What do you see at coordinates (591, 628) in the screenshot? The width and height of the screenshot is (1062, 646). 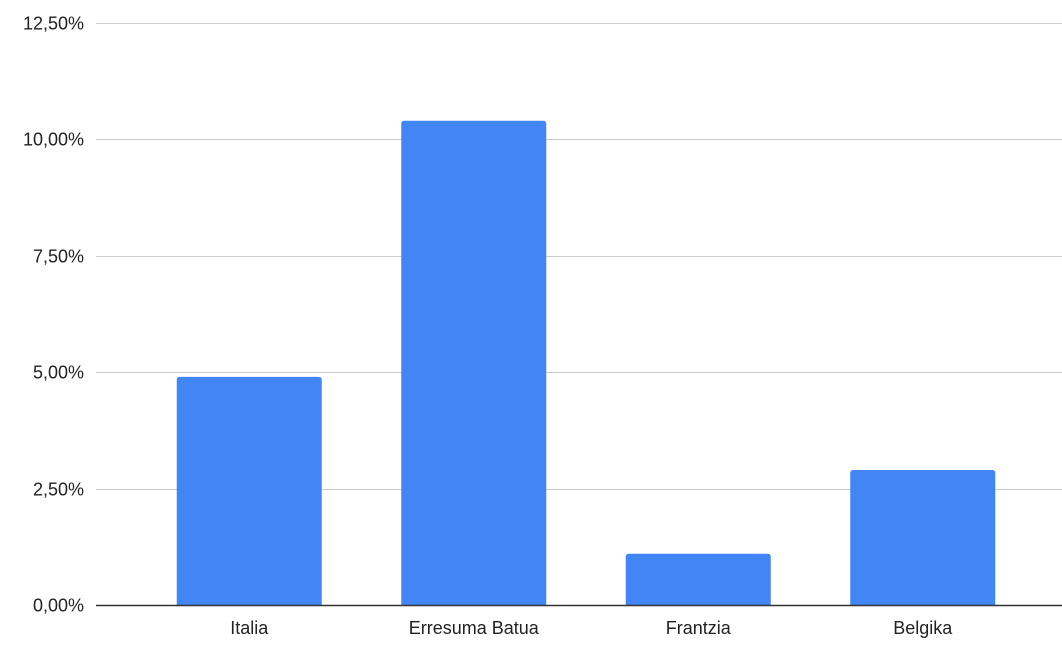 I see `x-axis-tick-labels: Italia Erresuma Batua Frantzia Belgika` at bounding box center [591, 628].